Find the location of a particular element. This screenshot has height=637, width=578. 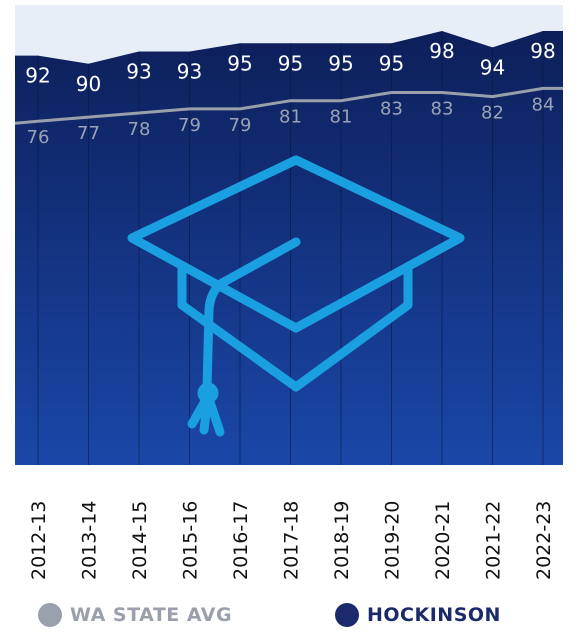

x-tick-label: 2020-21 is located at coordinates (443, 540).